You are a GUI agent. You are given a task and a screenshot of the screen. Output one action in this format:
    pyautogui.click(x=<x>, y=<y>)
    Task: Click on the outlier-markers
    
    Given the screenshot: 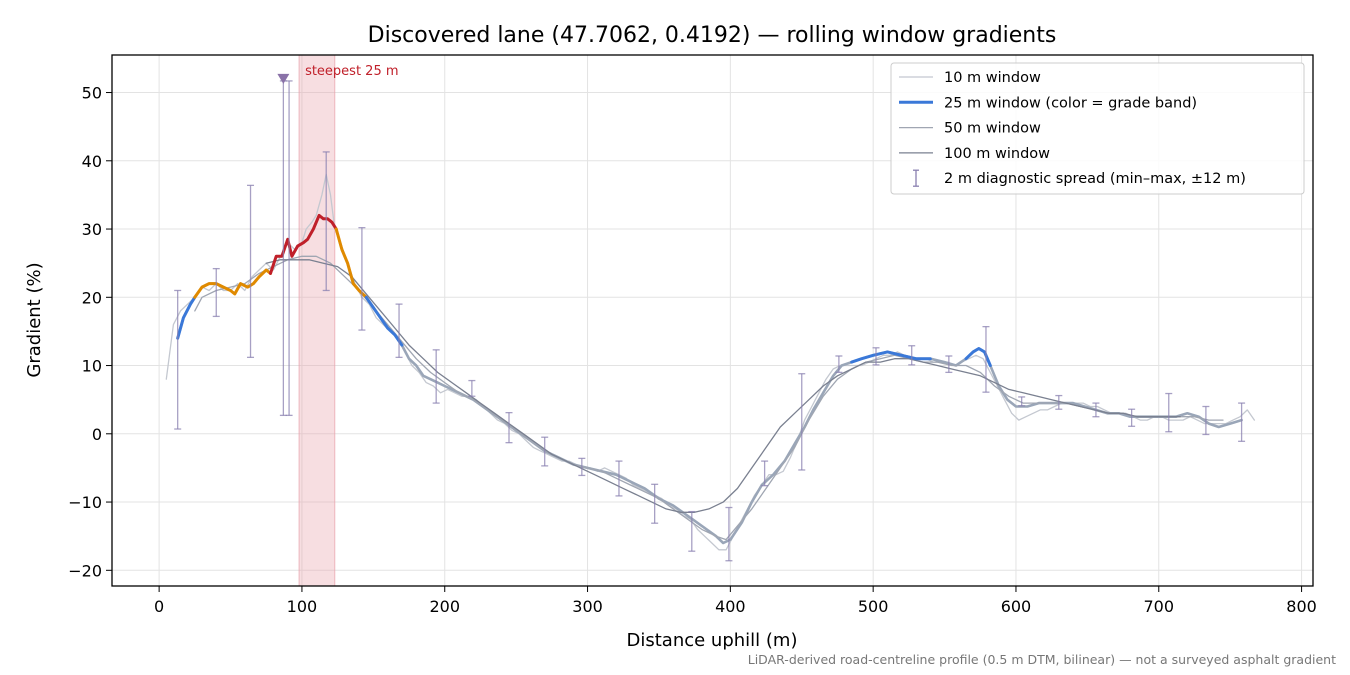 What is the action you would take?
    pyautogui.click(x=283, y=78)
    